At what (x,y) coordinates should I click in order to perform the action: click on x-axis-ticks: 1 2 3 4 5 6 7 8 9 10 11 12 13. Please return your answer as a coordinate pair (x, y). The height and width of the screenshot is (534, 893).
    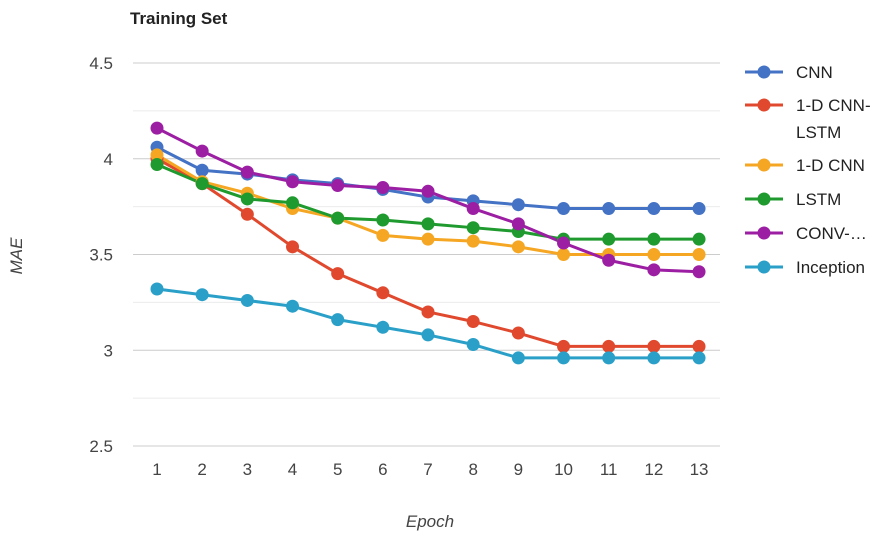
    Looking at the image, I should click on (430, 469).